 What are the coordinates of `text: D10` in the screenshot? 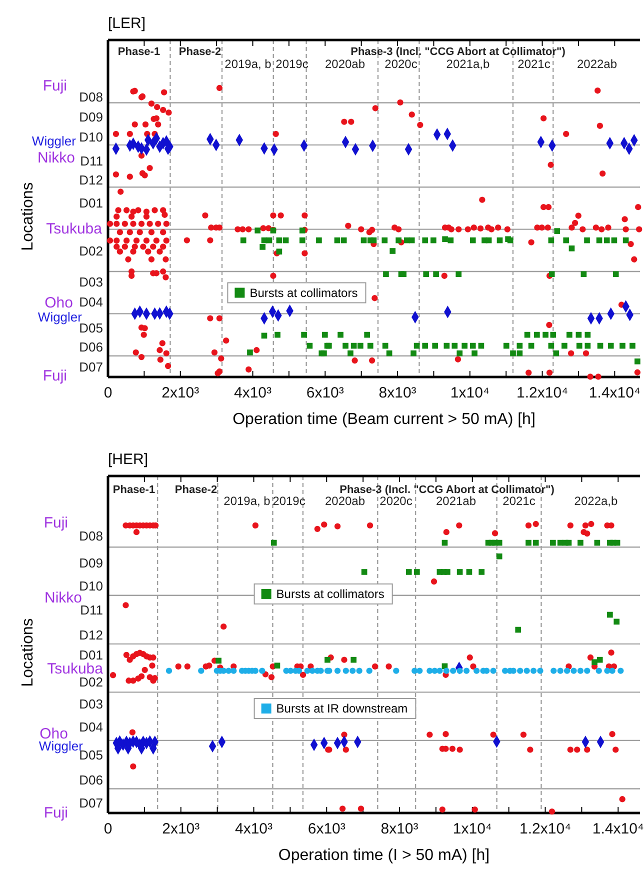 It's located at (91, 586).